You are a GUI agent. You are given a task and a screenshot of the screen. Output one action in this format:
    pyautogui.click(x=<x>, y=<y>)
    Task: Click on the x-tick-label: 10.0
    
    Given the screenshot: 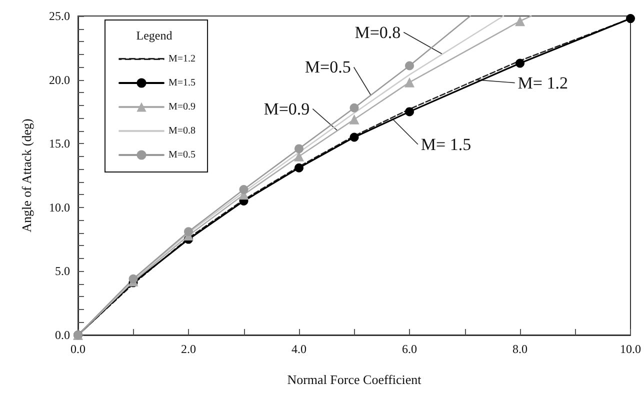 What is the action you would take?
    pyautogui.click(x=630, y=349)
    